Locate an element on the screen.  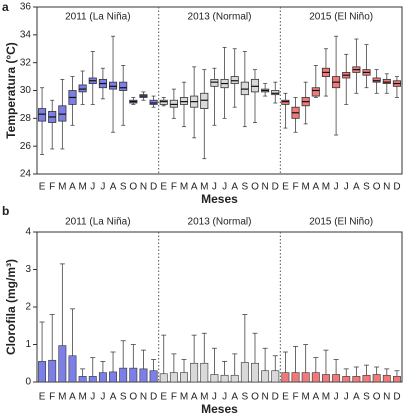
panel-label: a is located at coordinates (5, 7).